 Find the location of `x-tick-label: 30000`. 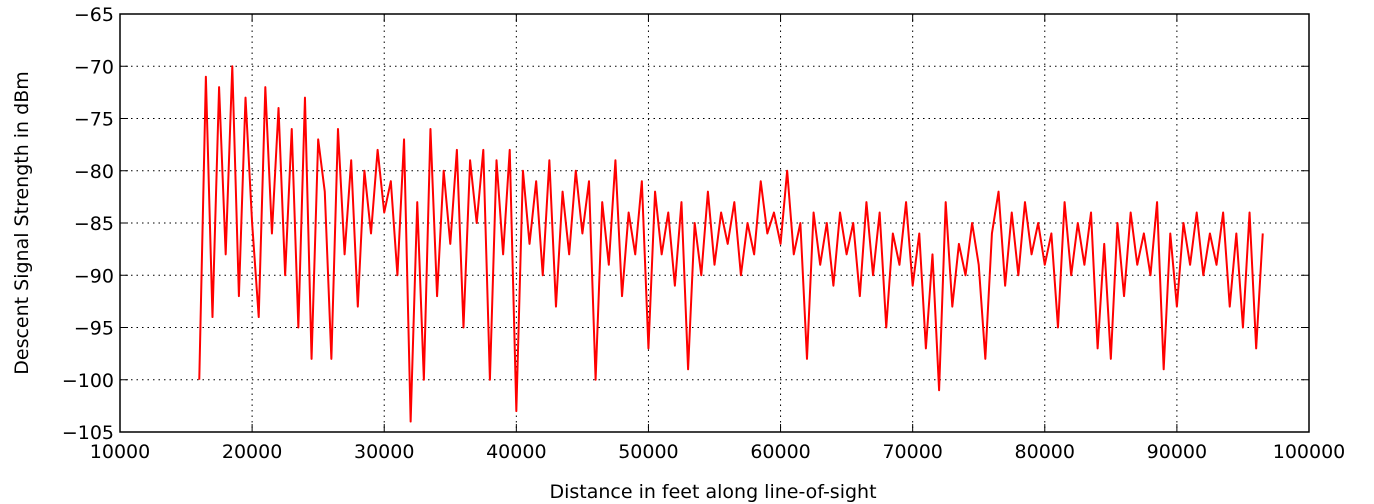

x-tick-label: 30000 is located at coordinates (384, 452).